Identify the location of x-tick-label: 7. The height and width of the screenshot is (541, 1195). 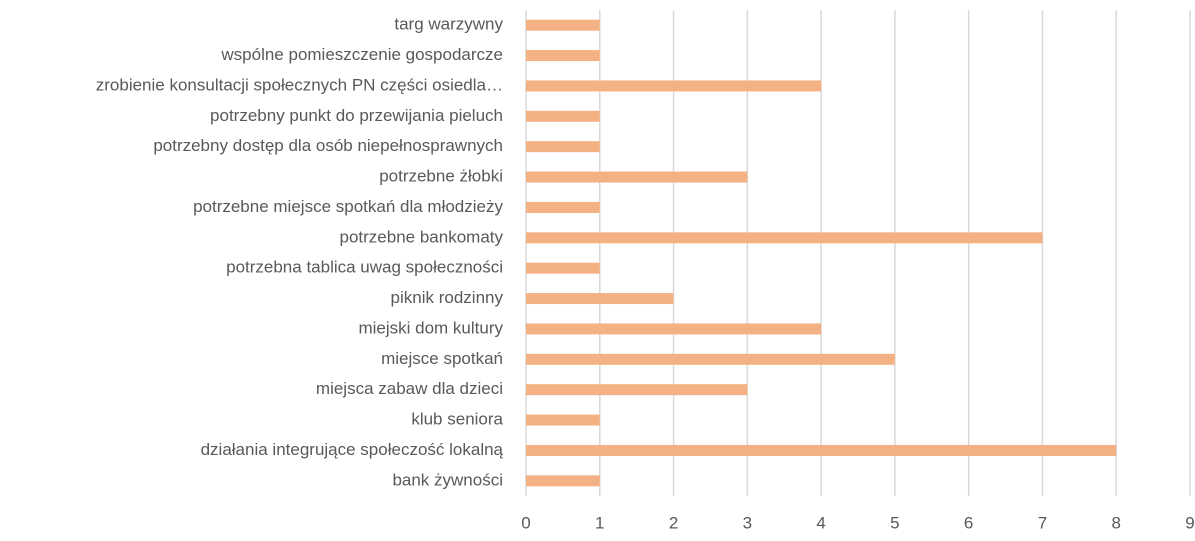
(1042, 522).